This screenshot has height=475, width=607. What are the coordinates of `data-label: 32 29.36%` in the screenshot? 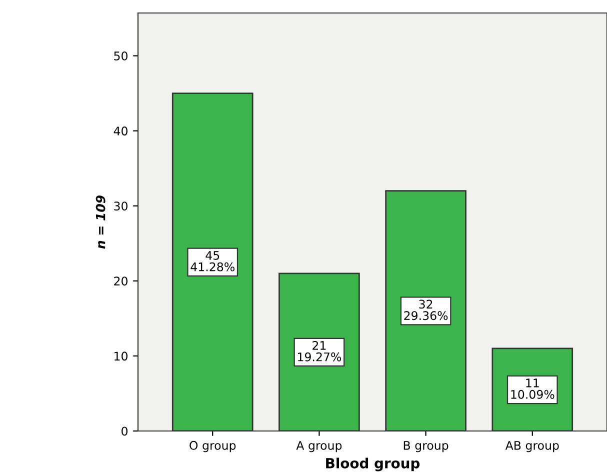 It's located at (426, 310).